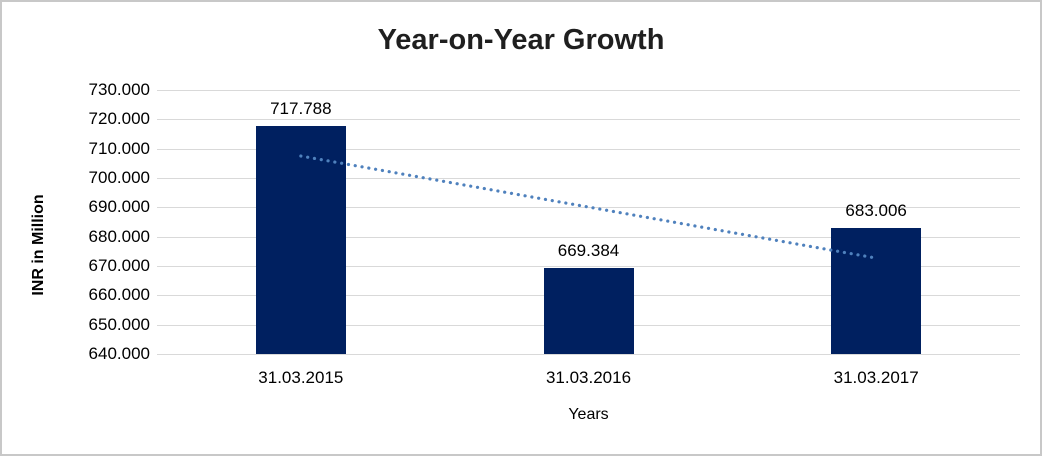 The height and width of the screenshot is (456, 1042). I want to click on category-label: 31.03.2015, so click(301, 377).